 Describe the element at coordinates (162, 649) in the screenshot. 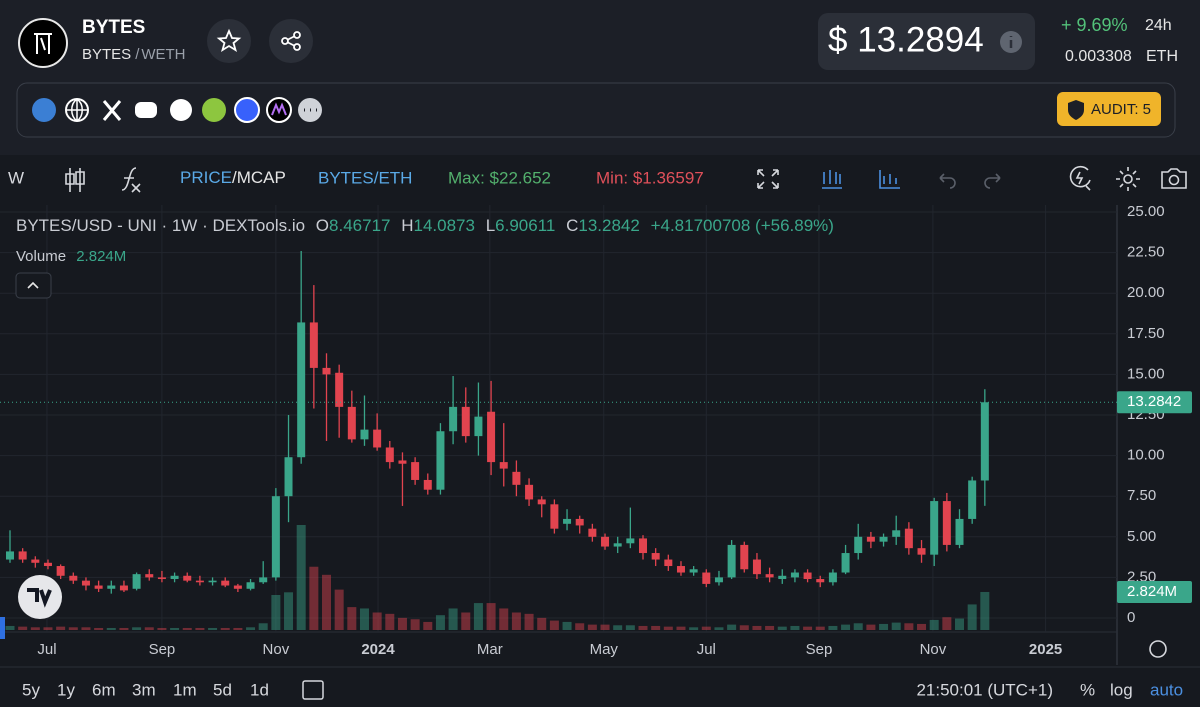

I see `x-tick-label: Sep` at that location.